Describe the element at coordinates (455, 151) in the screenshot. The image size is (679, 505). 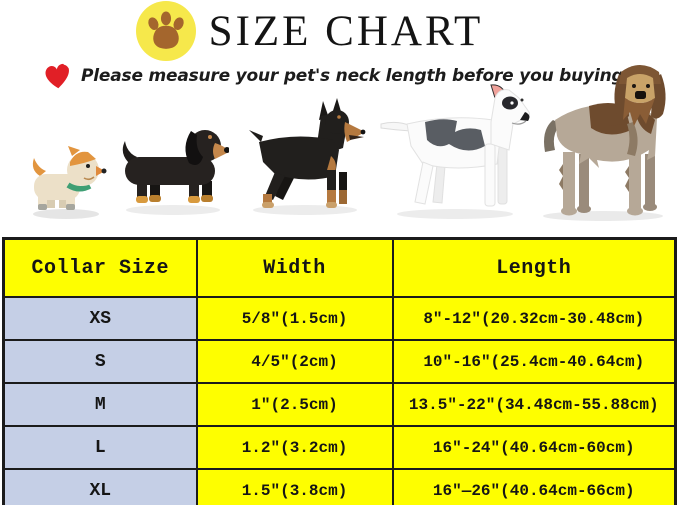
I see `dog-l-icon` at that location.